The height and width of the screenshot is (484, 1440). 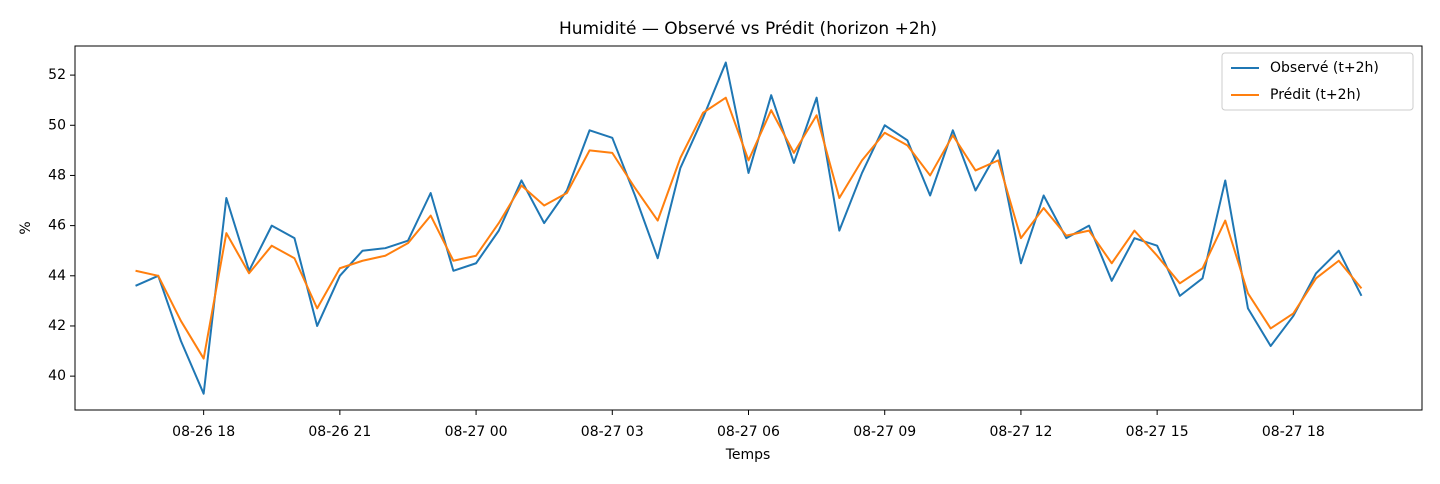 What do you see at coordinates (748, 432) in the screenshot?
I see `x-tick-label: 08-27 06` at bounding box center [748, 432].